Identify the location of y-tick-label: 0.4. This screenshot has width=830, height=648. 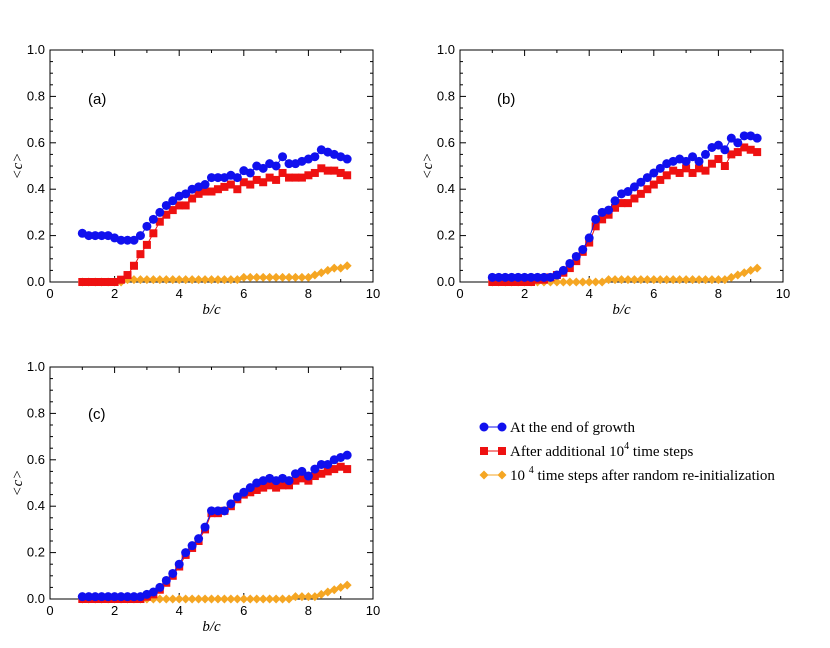
(36, 188).